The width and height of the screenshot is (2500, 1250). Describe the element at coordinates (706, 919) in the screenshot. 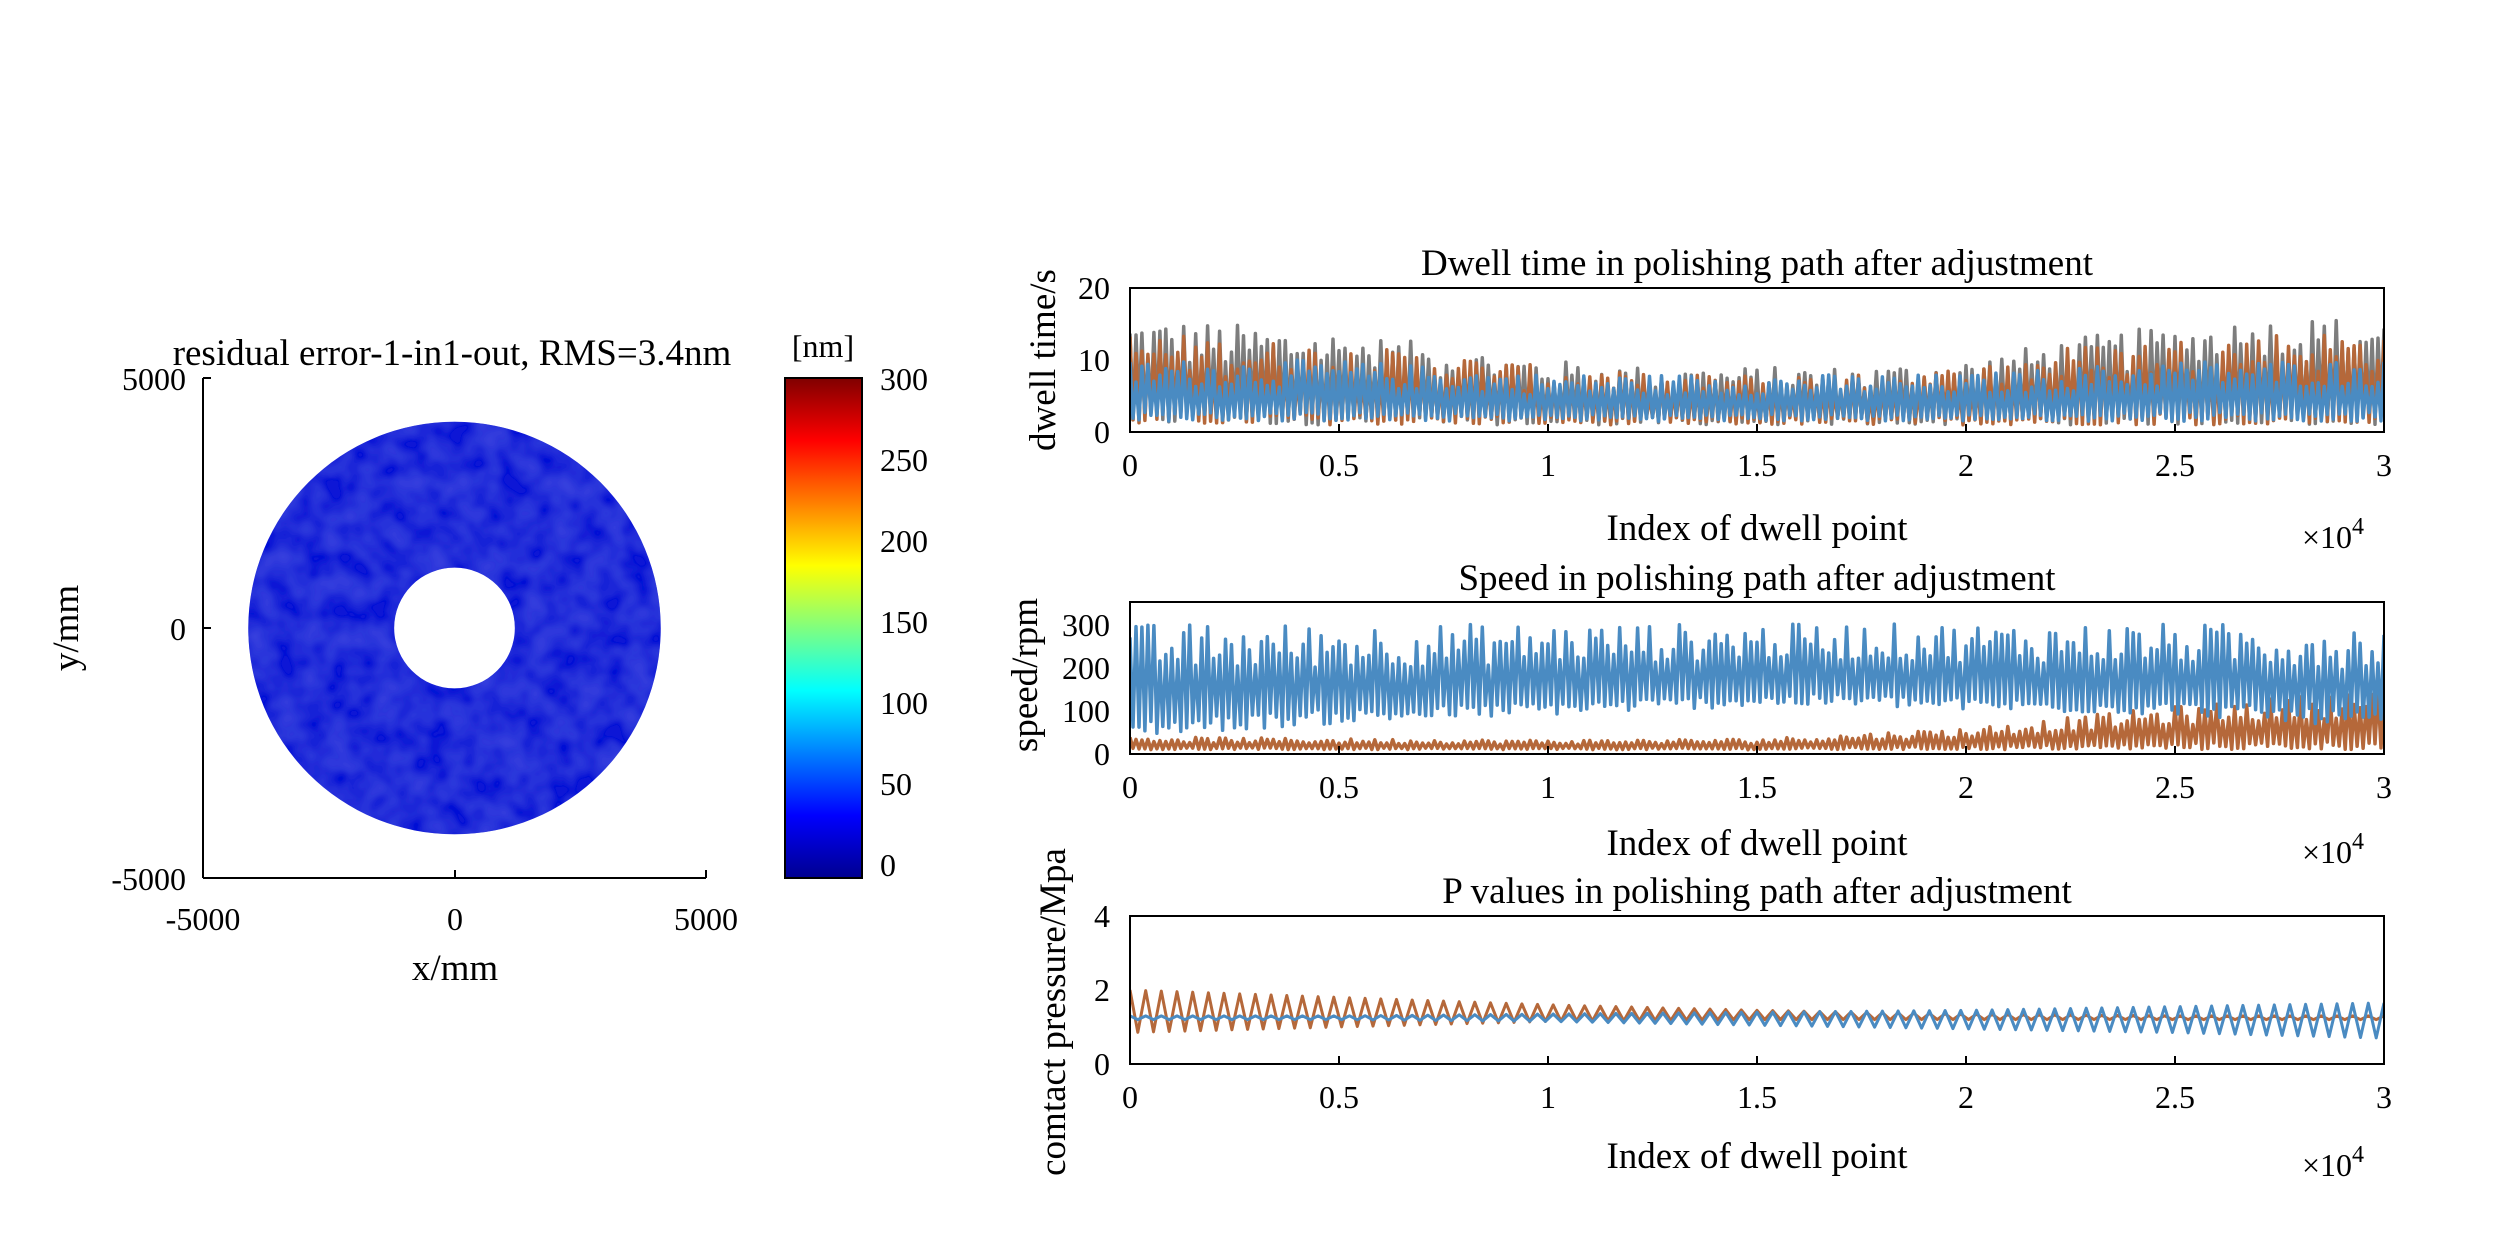

I see `map-x-tick-label: 5000` at that location.